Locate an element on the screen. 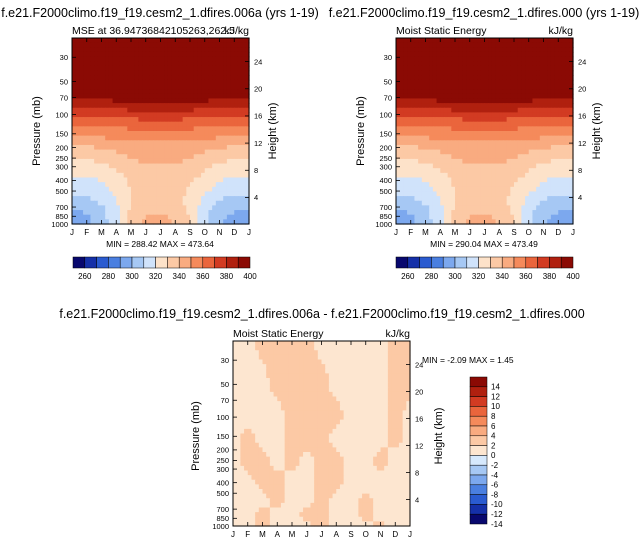  colorbar-label: 340 is located at coordinates (180, 276).